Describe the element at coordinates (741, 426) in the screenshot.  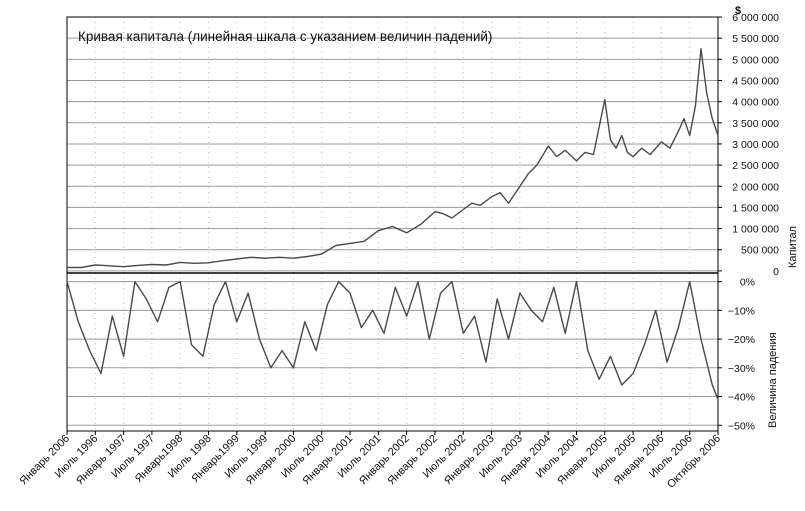
I see `bottom-y-tick-label: −50%` at that location.